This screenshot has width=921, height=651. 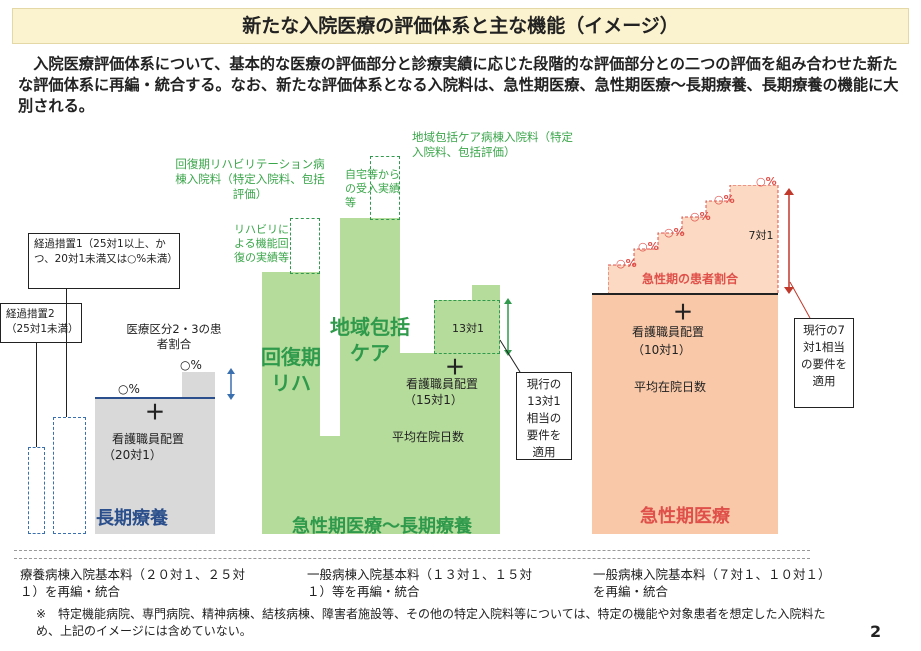 I want to click on ratio13-label: 13対1, so click(x=468, y=328).